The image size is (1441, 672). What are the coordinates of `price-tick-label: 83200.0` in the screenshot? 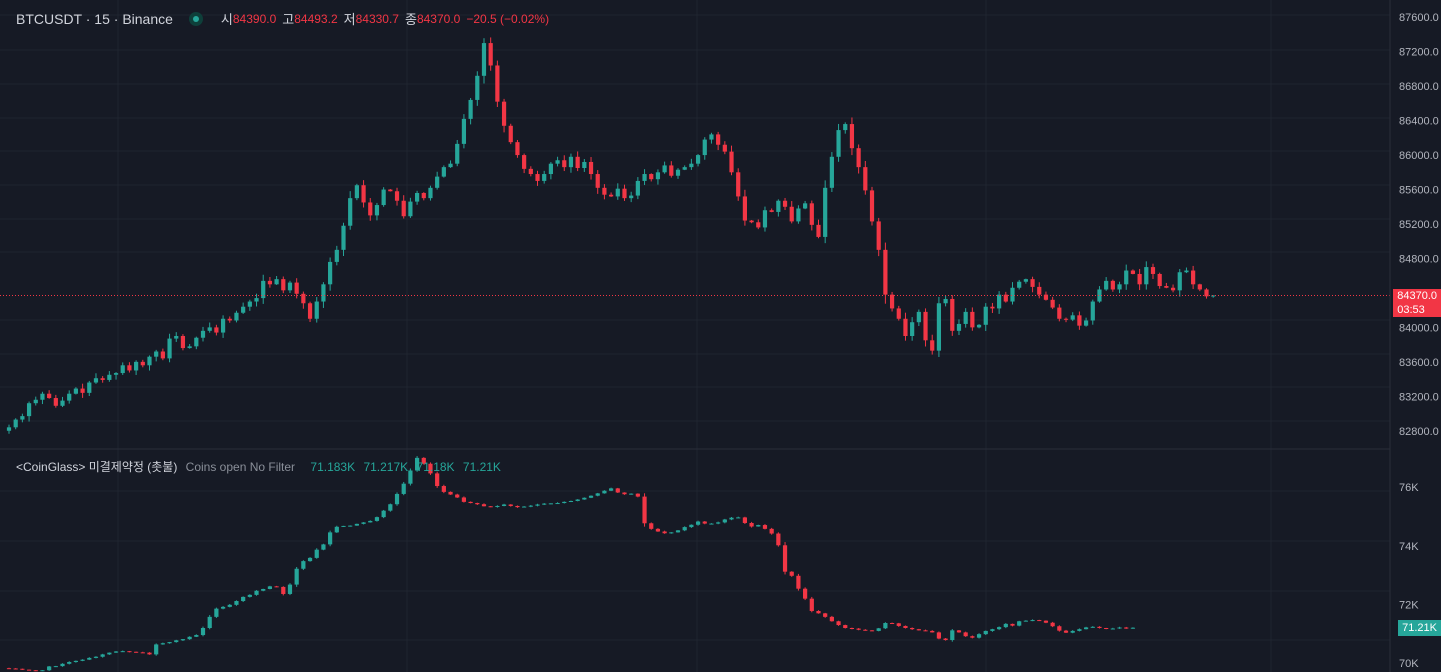 It's located at (1419, 397).